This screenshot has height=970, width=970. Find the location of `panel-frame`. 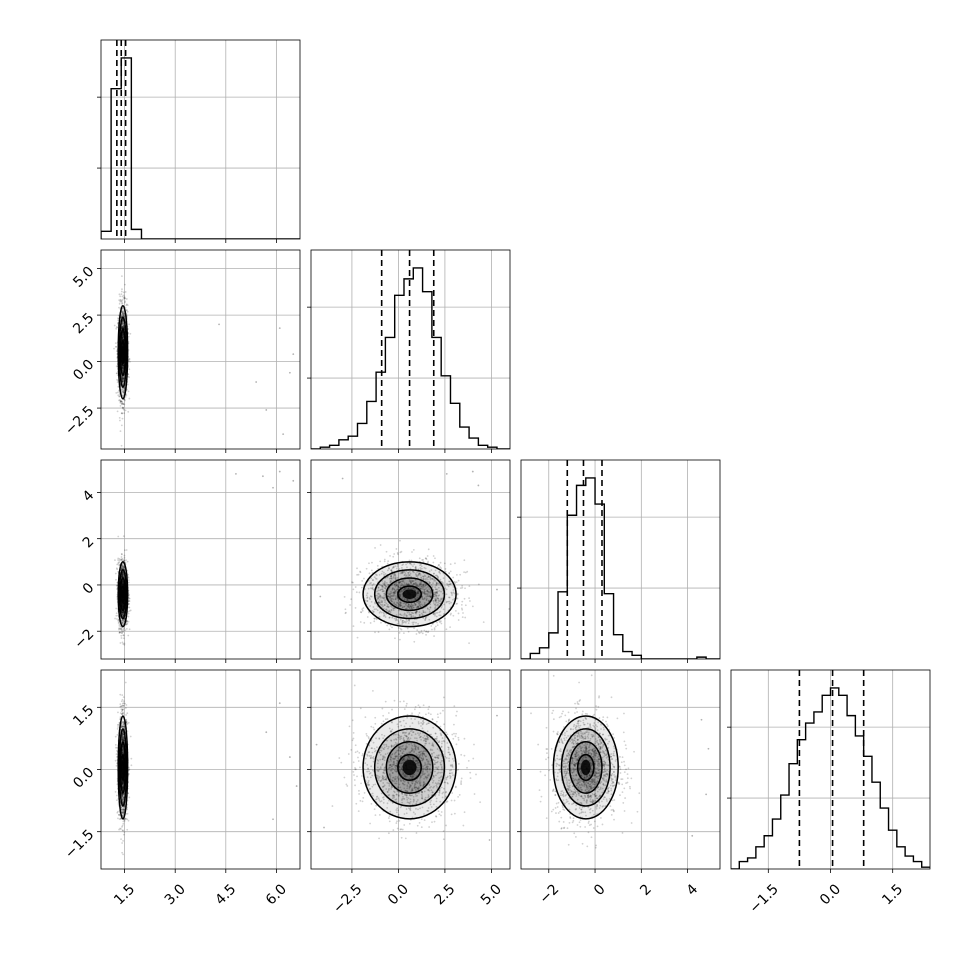

panel-frame is located at coordinates (200, 349).